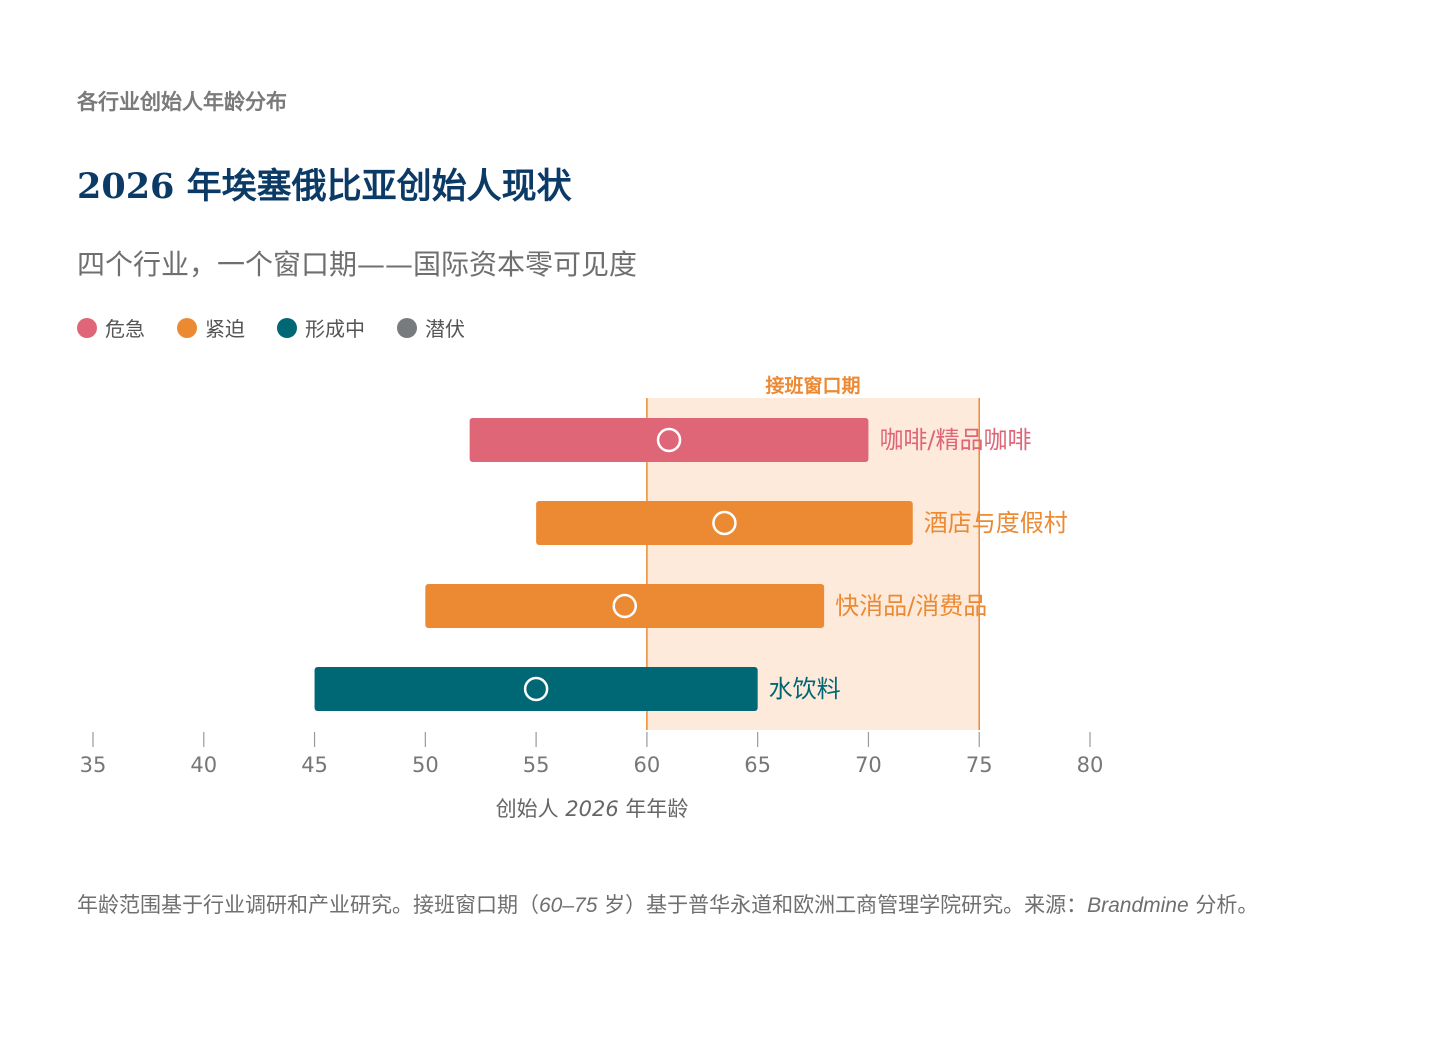 This screenshot has width=1436, height=1037. What do you see at coordinates (979, 765) in the screenshot?
I see `x-tick-label-75: 75` at bounding box center [979, 765].